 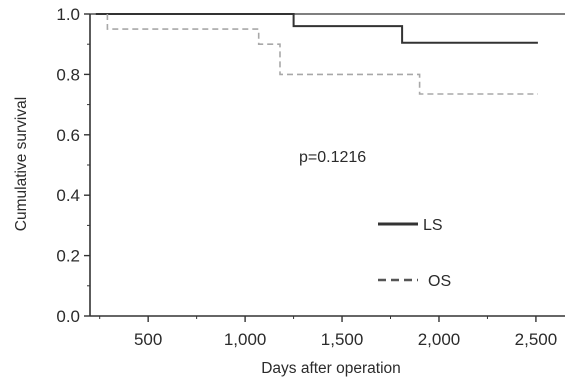 I want to click on y-axis-title: Cumulative survival, so click(x=21, y=164).